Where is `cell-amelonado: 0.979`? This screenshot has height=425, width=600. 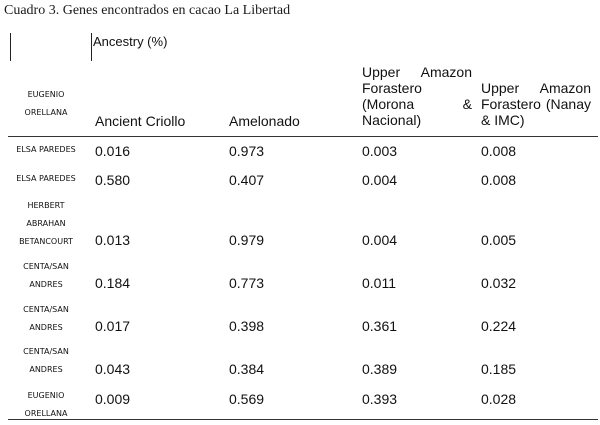
cell-amelonado: 0.979 is located at coordinates (247, 240).